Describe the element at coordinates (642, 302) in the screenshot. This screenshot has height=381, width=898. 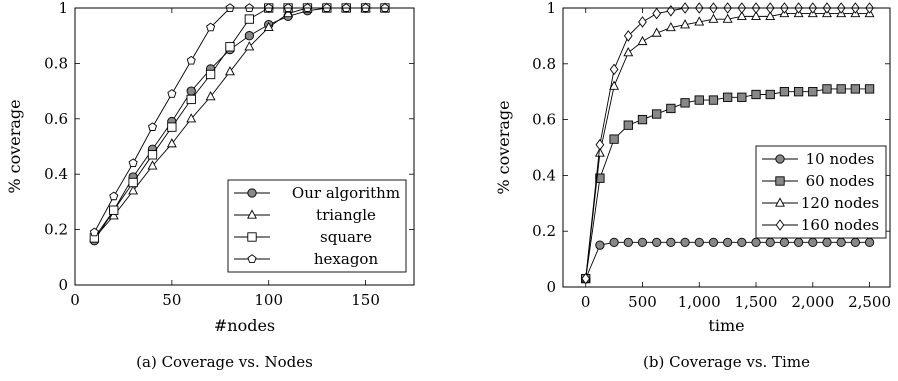
I see `x-tick-label: 500` at that location.